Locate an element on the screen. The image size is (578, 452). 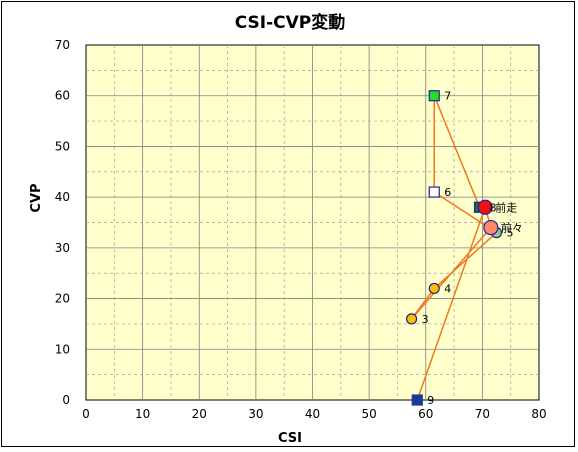
chart-title: CSI-CVP変動 is located at coordinates (290, 22).